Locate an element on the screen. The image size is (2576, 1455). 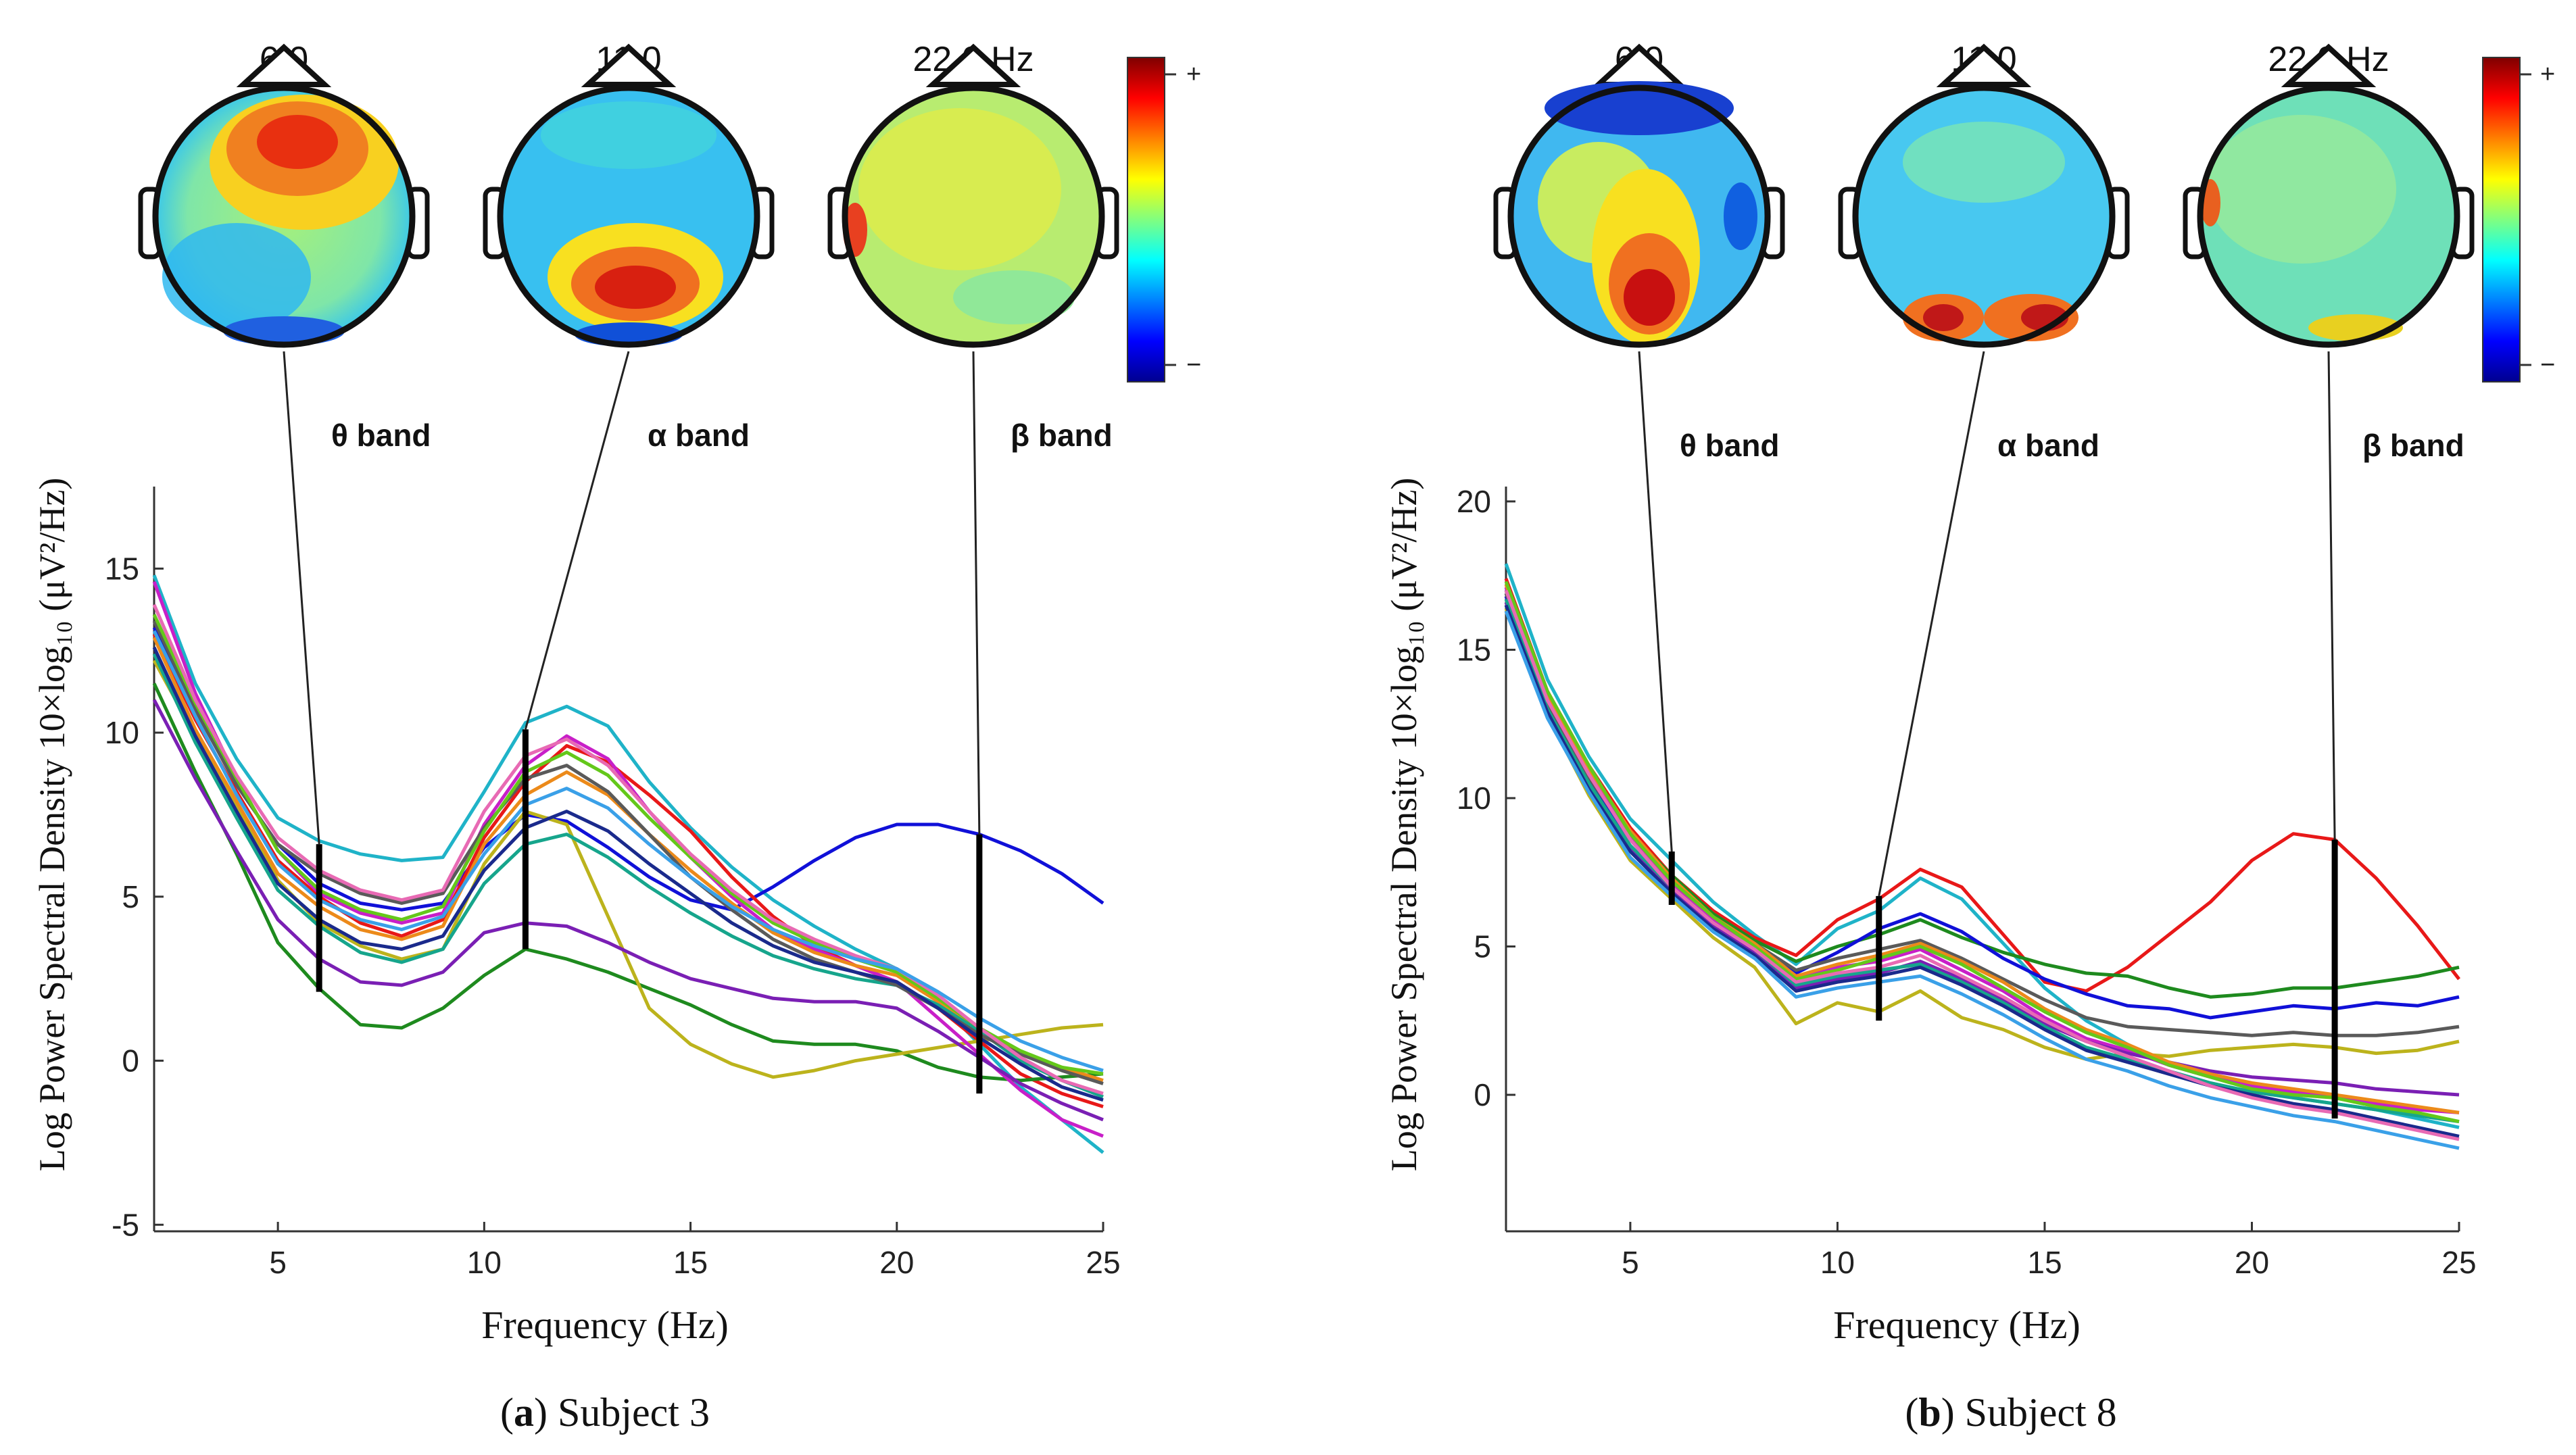
series-line-ch-b-gray is located at coordinates (1982, 815).